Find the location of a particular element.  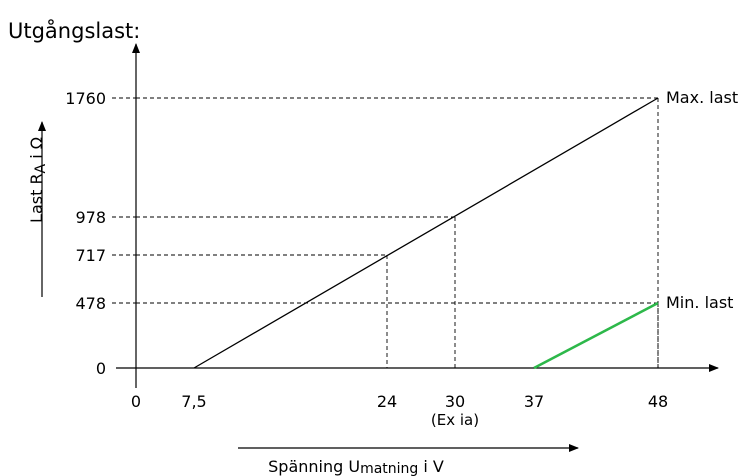

x-tick-label: 48 is located at coordinates (658, 401).